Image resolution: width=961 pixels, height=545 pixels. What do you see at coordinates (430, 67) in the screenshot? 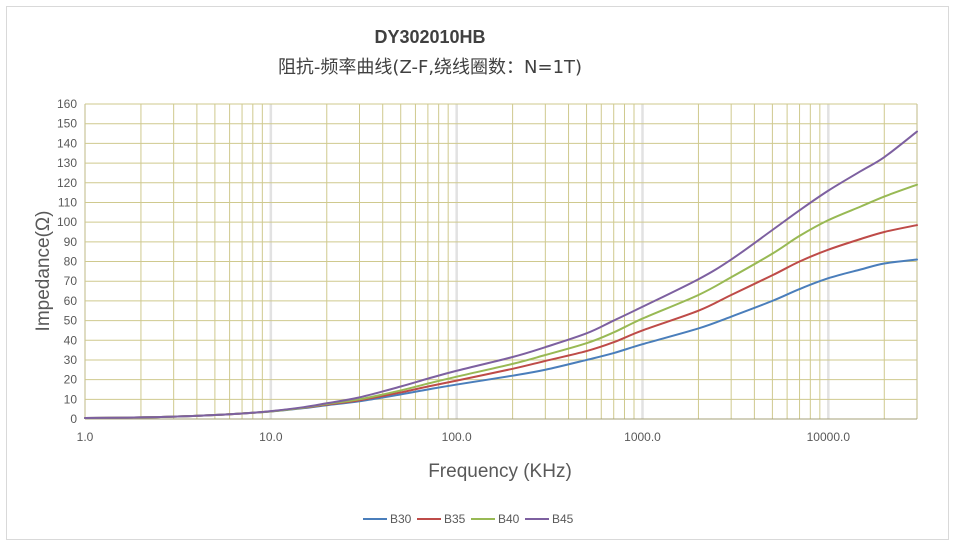
I see `chart-subtitle: 阻抗-频率曲线(Z-F,绕线圈数：N=1T)` at bounding box center [430, 67].